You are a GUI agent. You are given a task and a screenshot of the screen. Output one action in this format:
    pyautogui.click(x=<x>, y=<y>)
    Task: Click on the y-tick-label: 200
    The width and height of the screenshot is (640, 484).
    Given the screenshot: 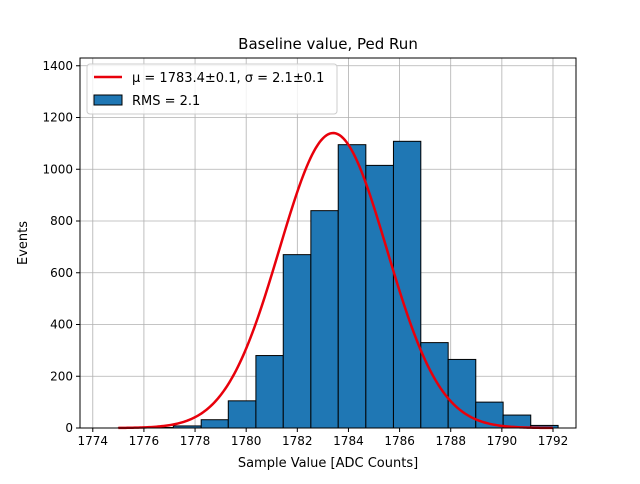 What is the action you would take?
    pyautogui.click(x=61, y=376)
    